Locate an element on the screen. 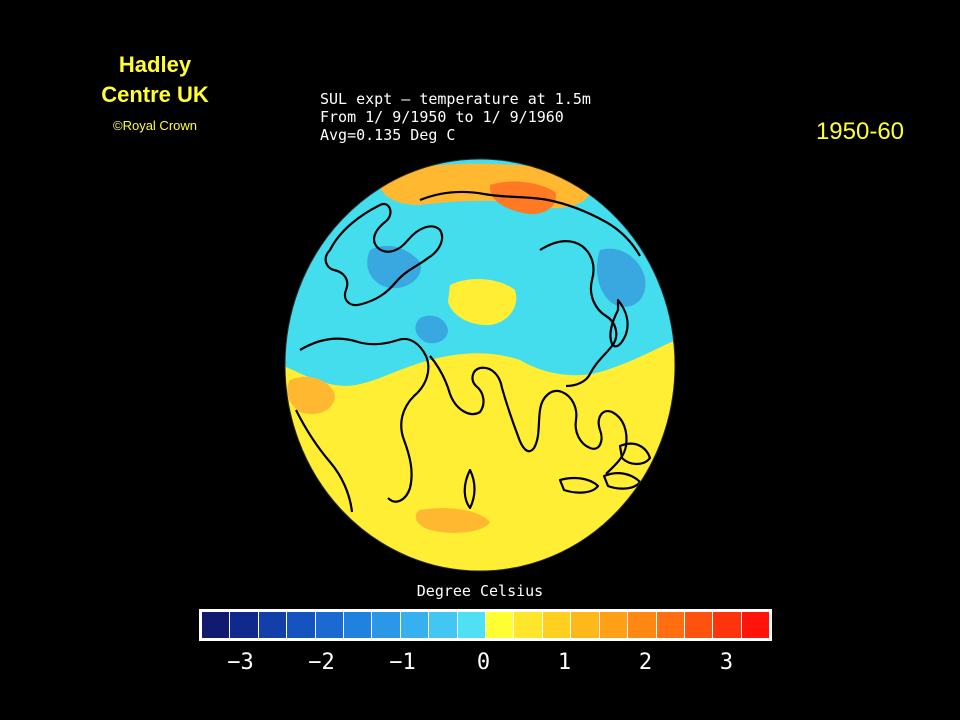  legend-title: Degree Celsius is located at coordinates (480, 591).